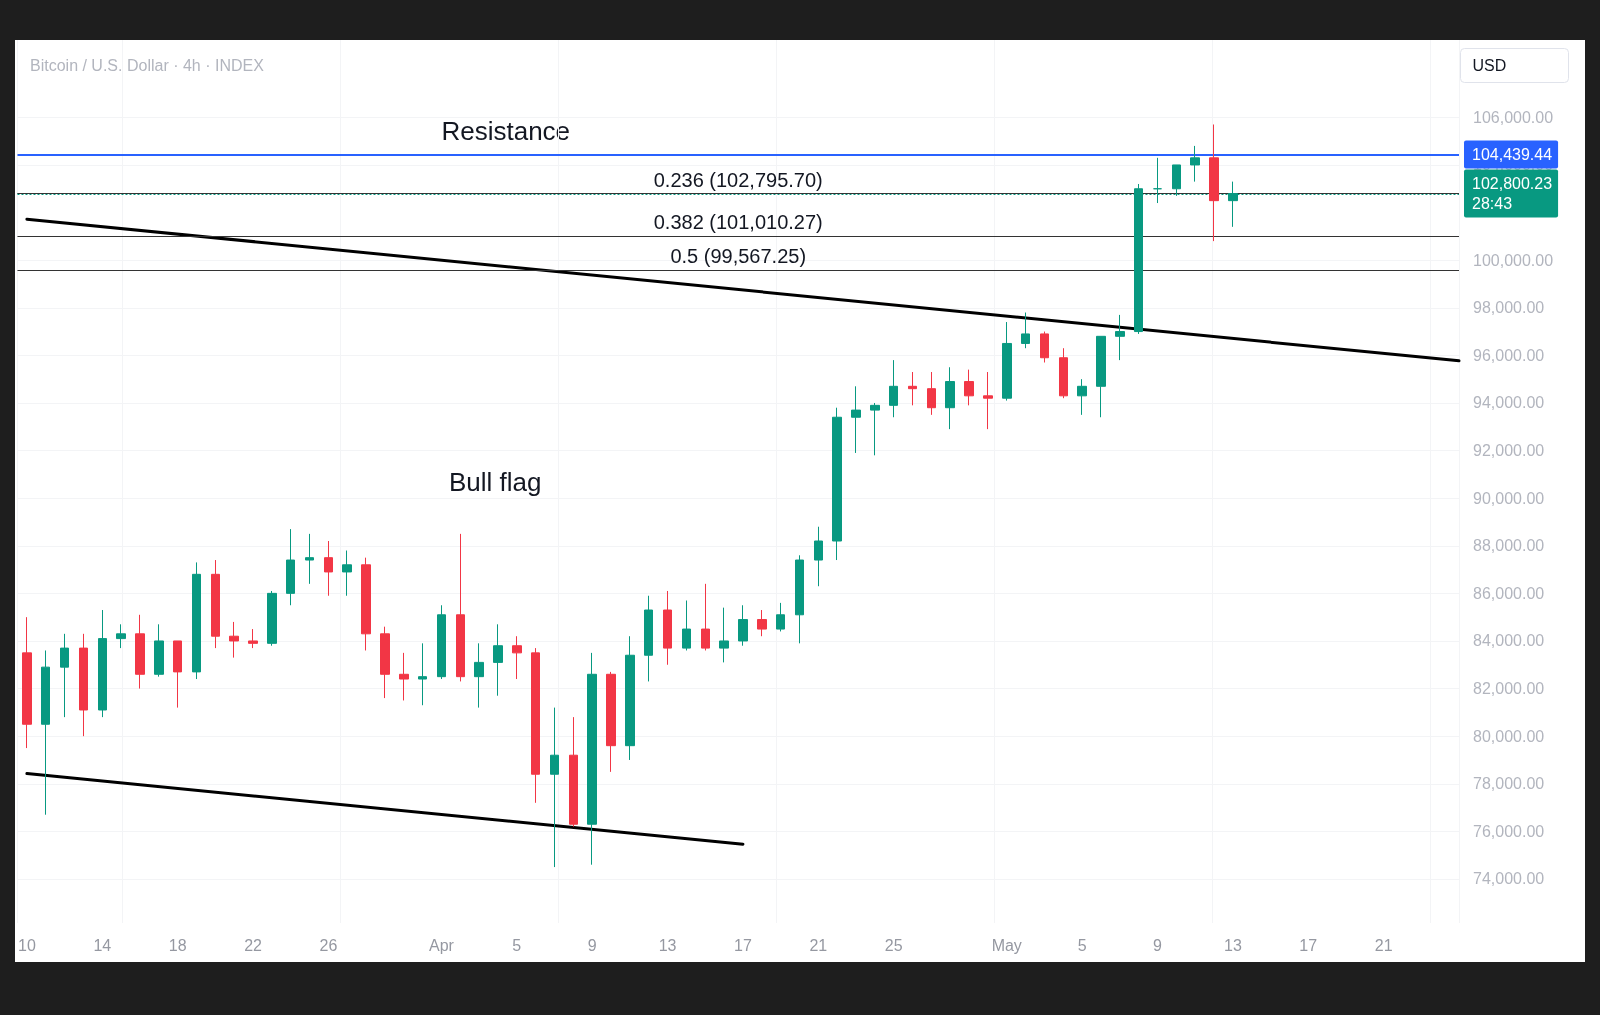 The image size is (1600, 1015). I want to click on x-tick-label: 26, so click(328, 945).